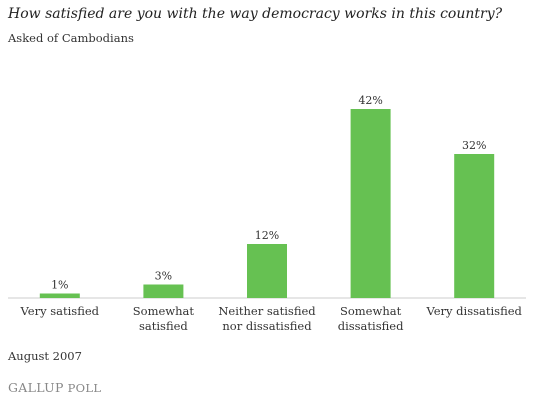 The height and width of the screenshot is (403, 534). I want to click on data-label-0: 1%, so click(59, 285).